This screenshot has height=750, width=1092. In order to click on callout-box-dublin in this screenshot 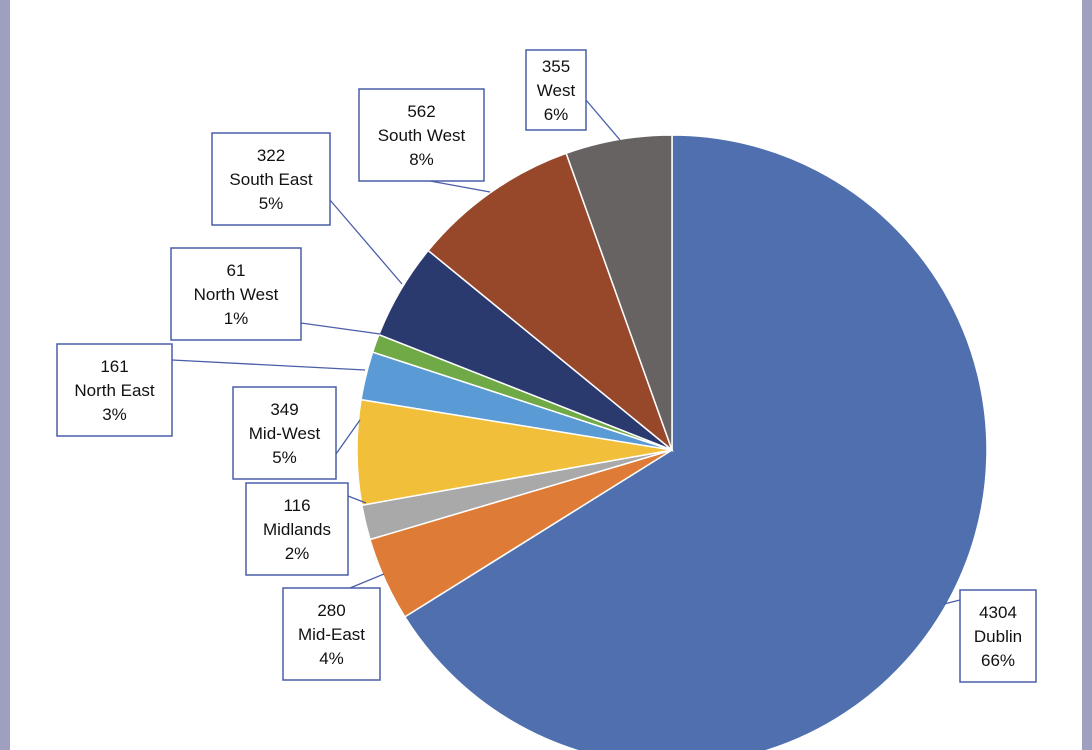, I will do `click(998, 636)`.